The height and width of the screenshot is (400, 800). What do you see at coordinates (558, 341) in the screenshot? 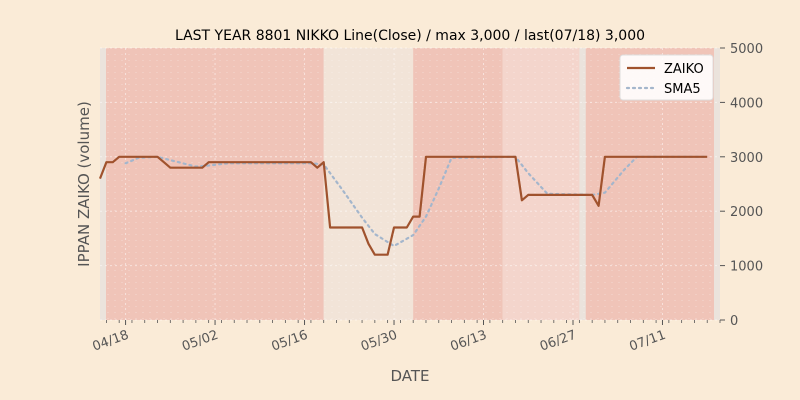
I see `x-tick-label: 06/27` at bounding box center [558, 341].